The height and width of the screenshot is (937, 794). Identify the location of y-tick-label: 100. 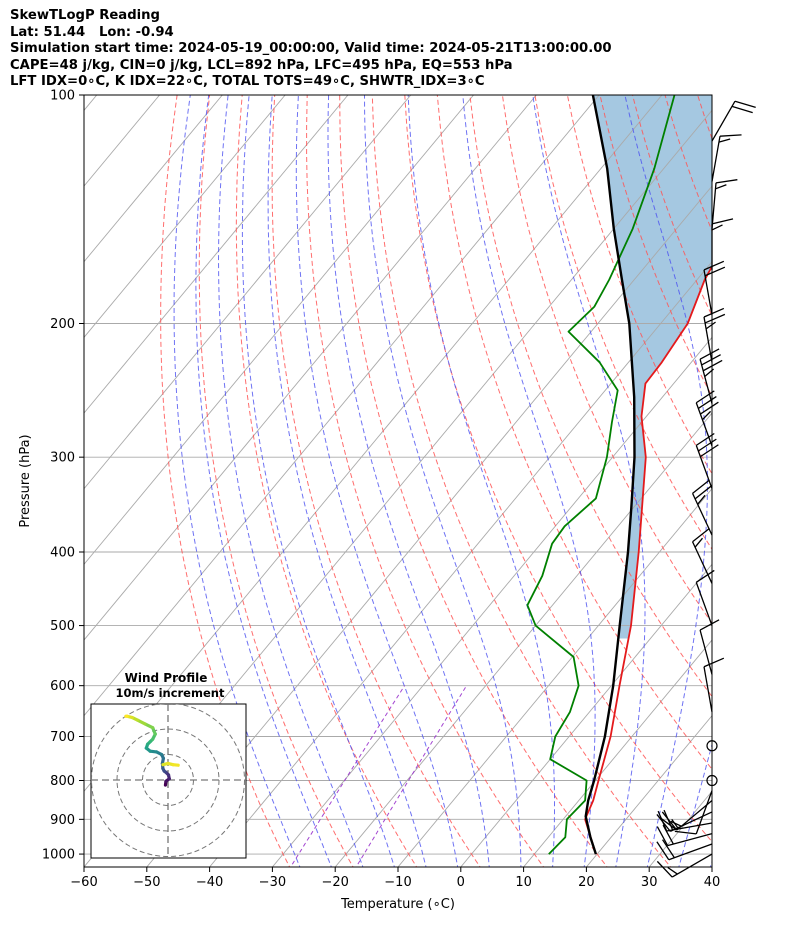
(62, 96).